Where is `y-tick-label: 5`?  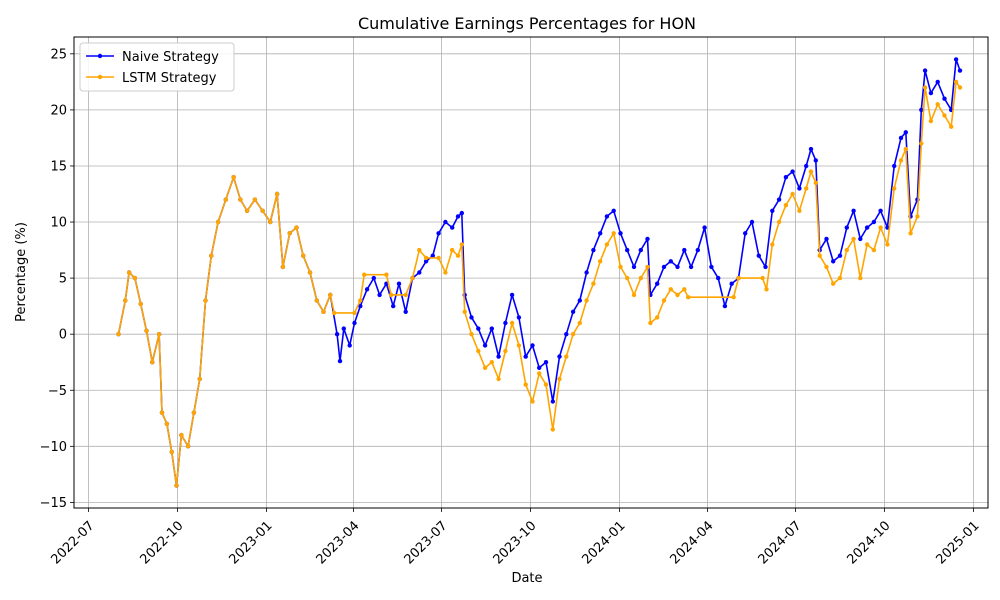
y-tick-label: 5 is located at coordinates (63, 279).